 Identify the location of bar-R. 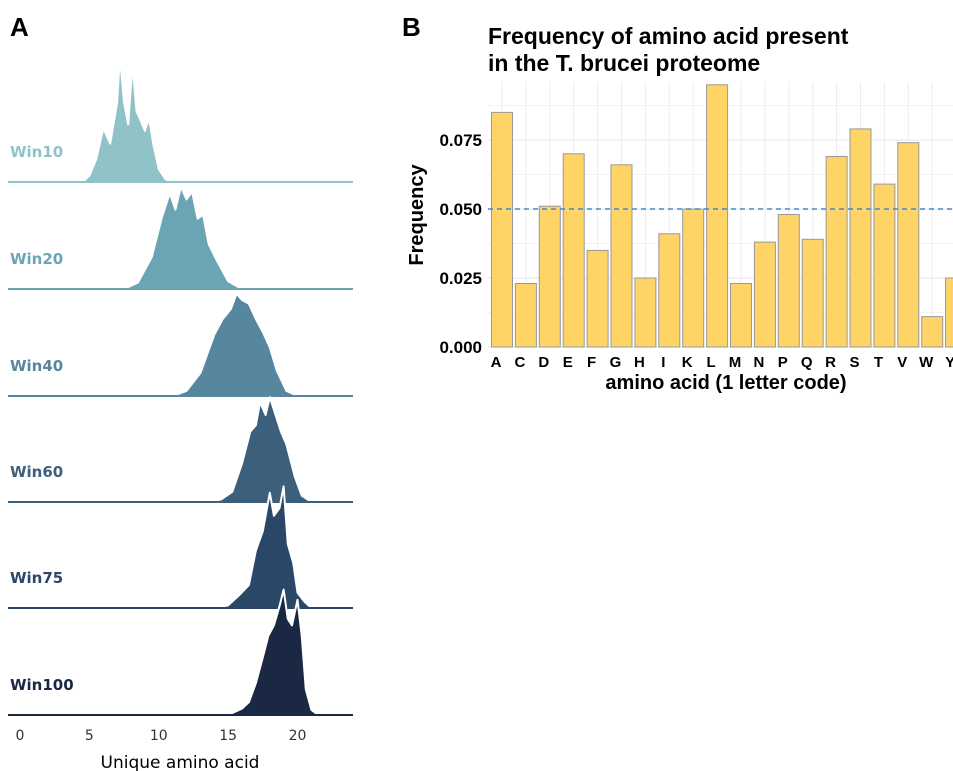
(836, 252).